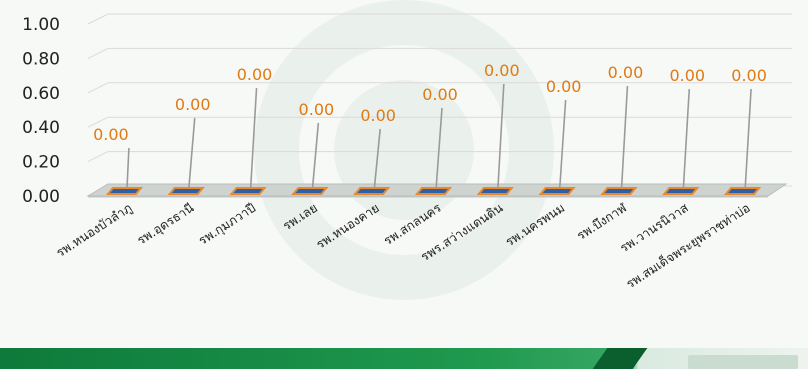 The width and height of the screenshot is (808, 369). I want to click on y-tick-label: 1.00, so click(41, 25).